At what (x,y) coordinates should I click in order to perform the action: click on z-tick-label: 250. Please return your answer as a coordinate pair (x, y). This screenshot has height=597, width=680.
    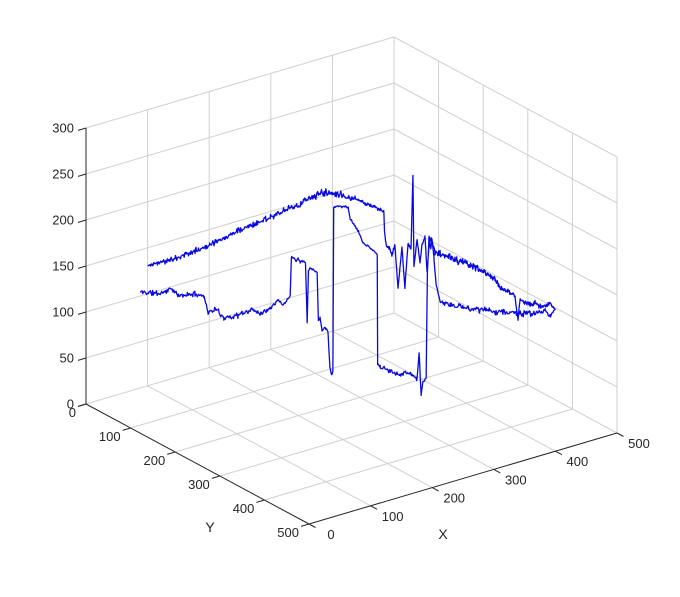
    Looking at the image, I should click on (63, 174).